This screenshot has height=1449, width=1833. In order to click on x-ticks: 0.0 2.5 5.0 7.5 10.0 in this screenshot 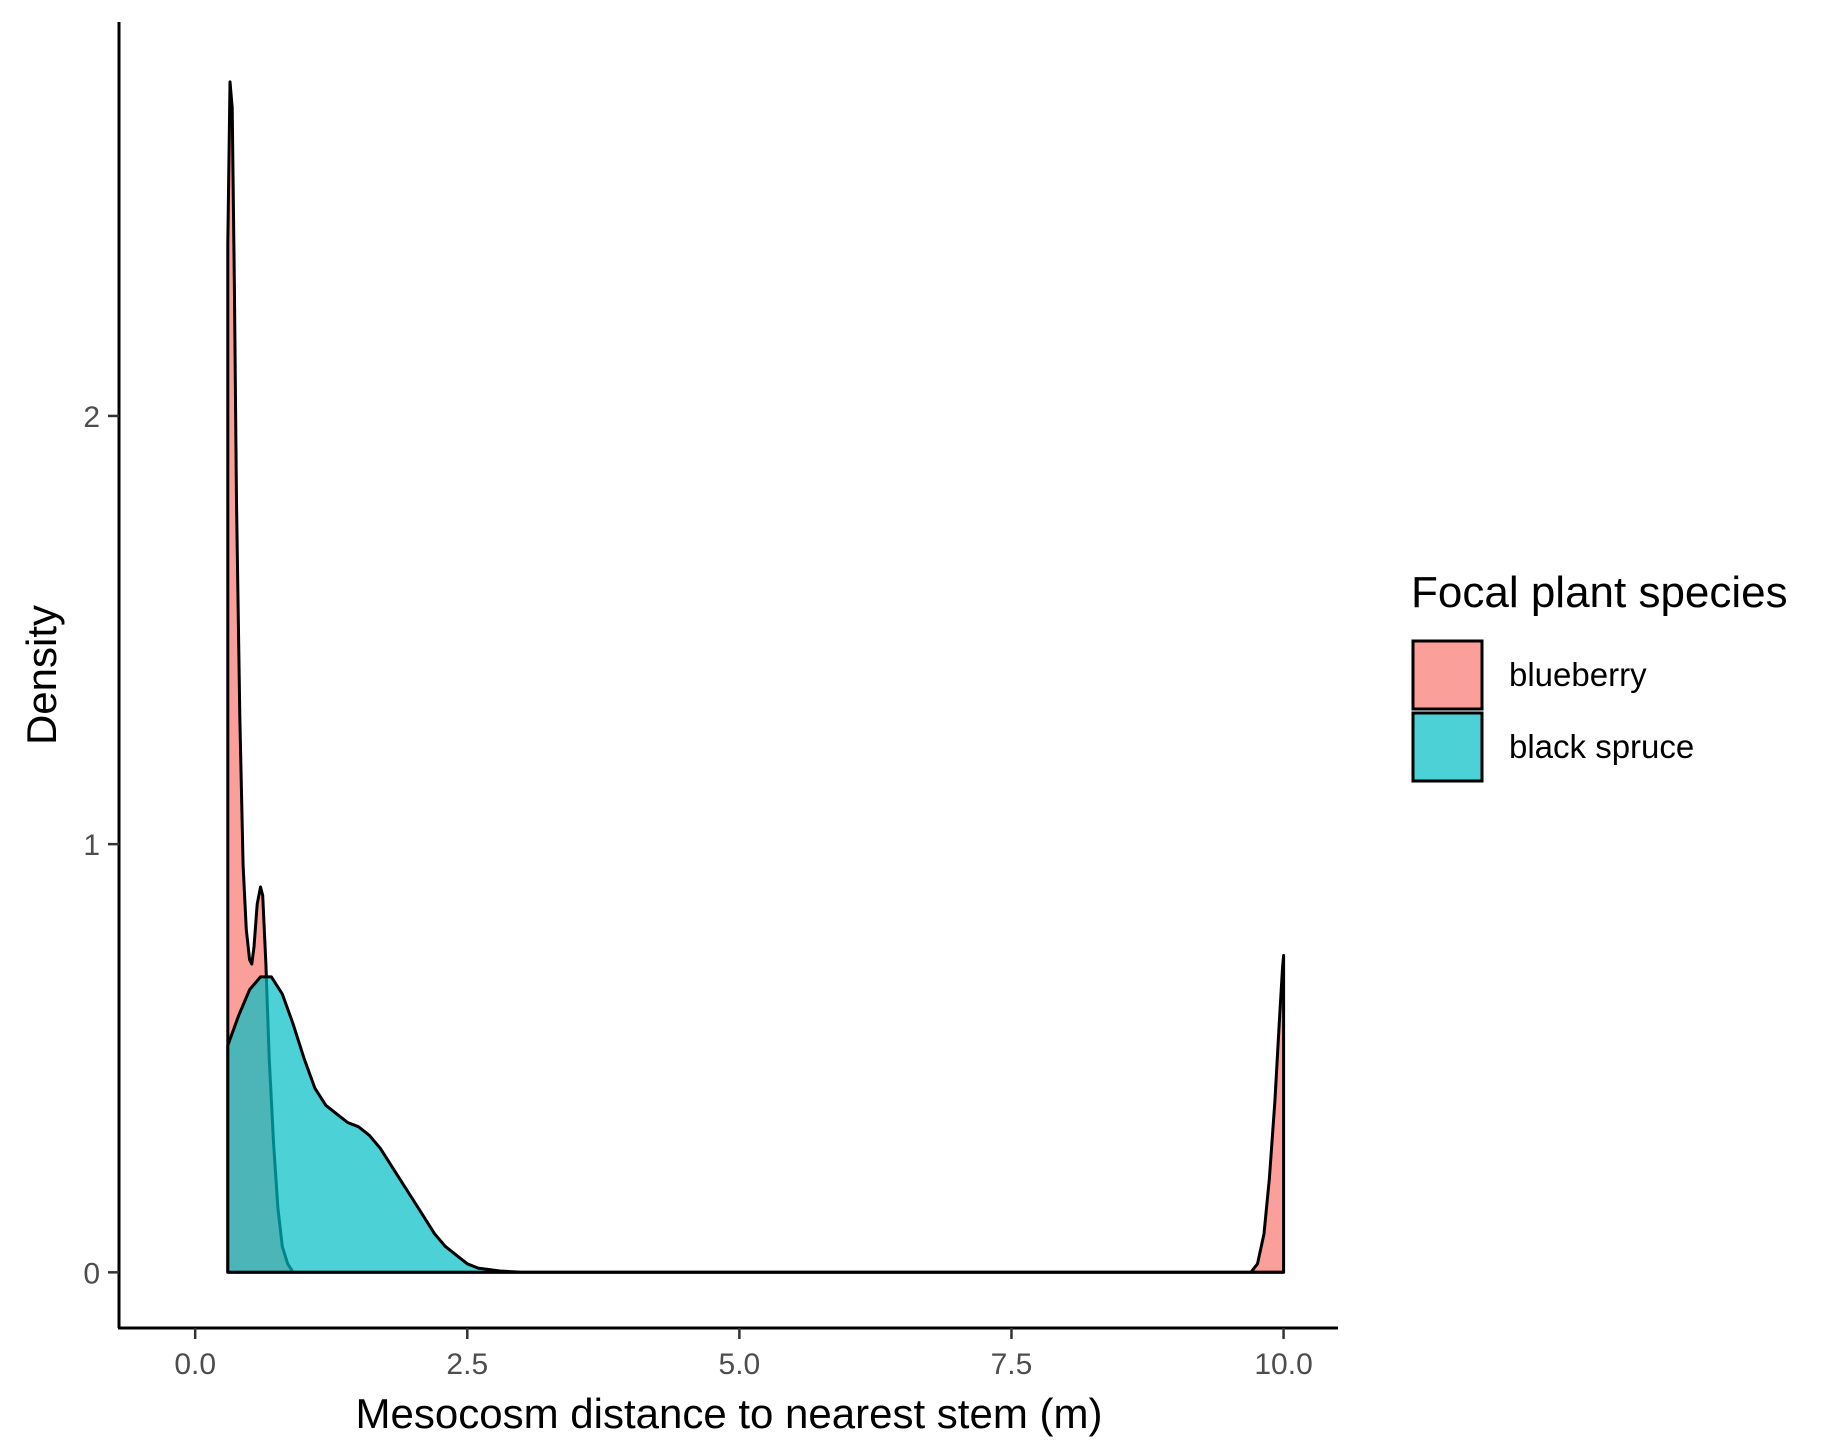, I will do `click(743, 1354)`.